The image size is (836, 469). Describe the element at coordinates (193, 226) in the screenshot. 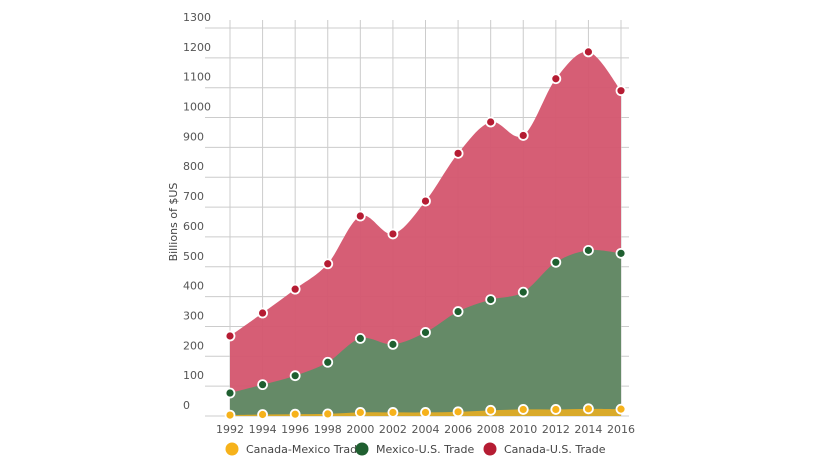

I see `y-tick-label: 600` at that location.